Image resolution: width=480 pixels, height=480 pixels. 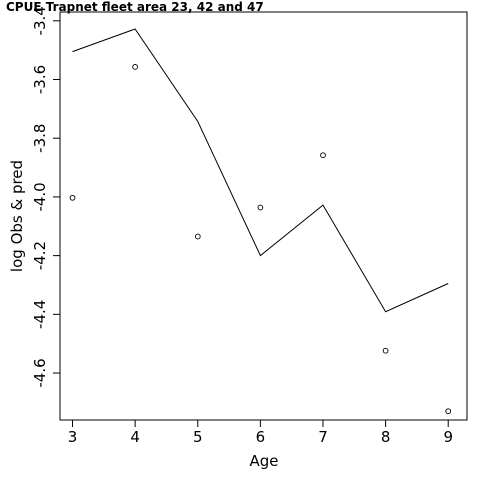 What do you see at coordinates (263, 461) in the screenshot?
I see `x-axis-label: Age` at bounding box center [263, 461].